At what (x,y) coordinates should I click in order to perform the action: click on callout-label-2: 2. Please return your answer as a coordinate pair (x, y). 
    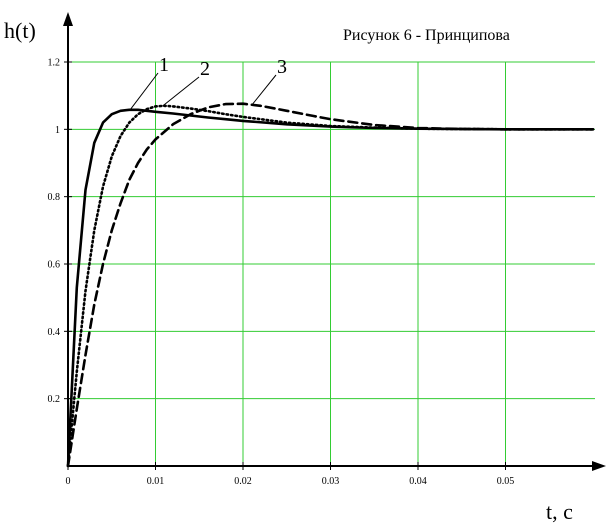
    Looking at the image, I should click on (205, 69).